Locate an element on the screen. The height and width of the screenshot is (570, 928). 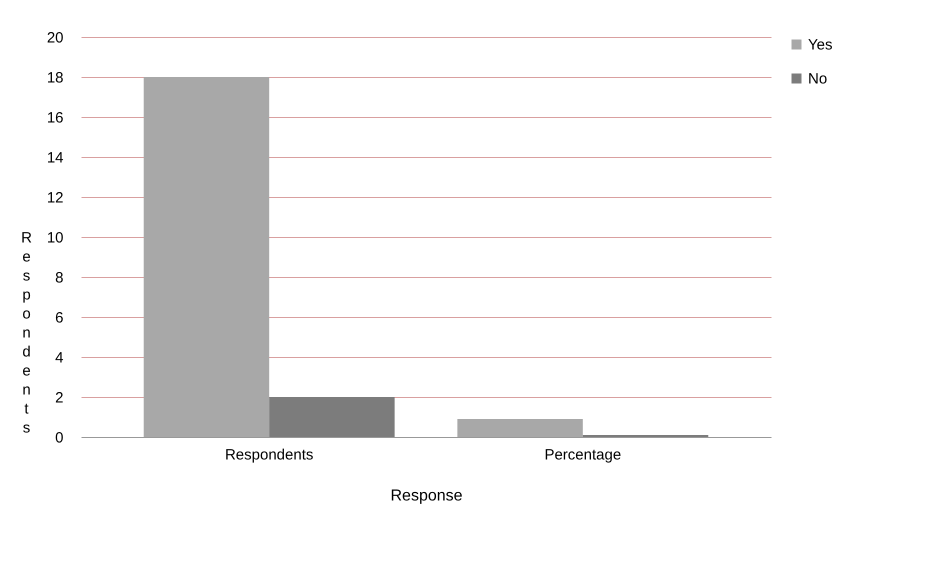
y-tick-label: 4 is located at coordinates (59, 358).